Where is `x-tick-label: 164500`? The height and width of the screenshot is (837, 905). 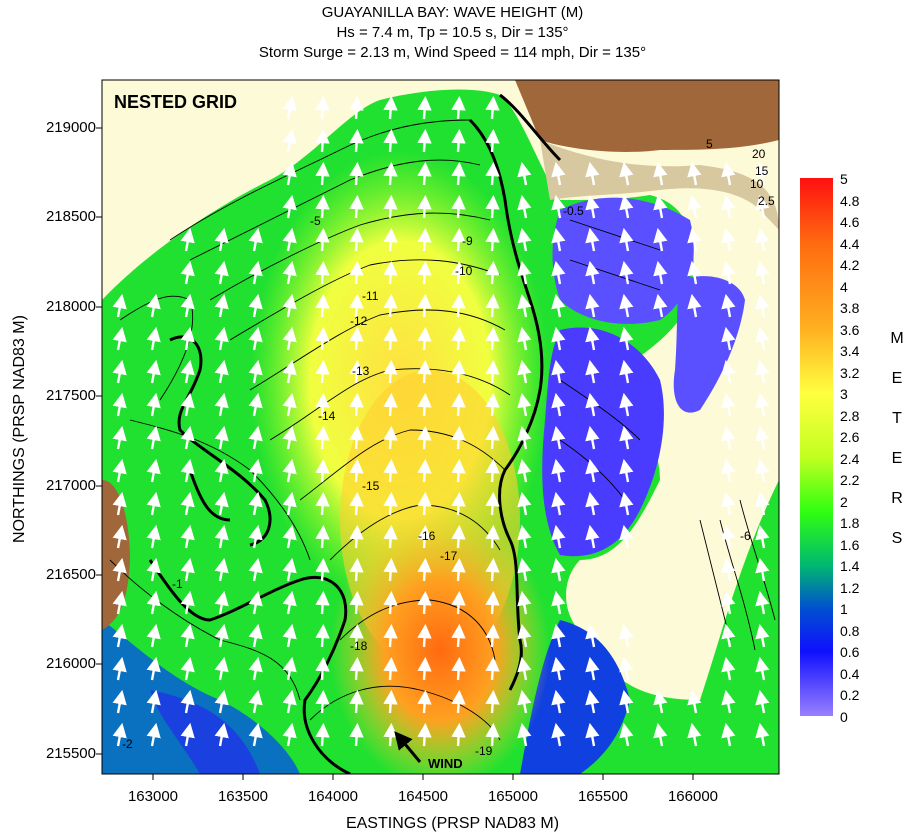
x-tick-label: 164500 is located at coordinates (423, 796).